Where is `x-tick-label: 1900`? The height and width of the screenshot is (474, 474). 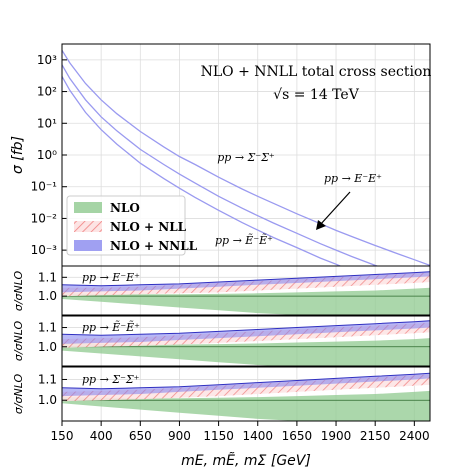
x-tick-label: 1900 is located at coordinates (336, 436).